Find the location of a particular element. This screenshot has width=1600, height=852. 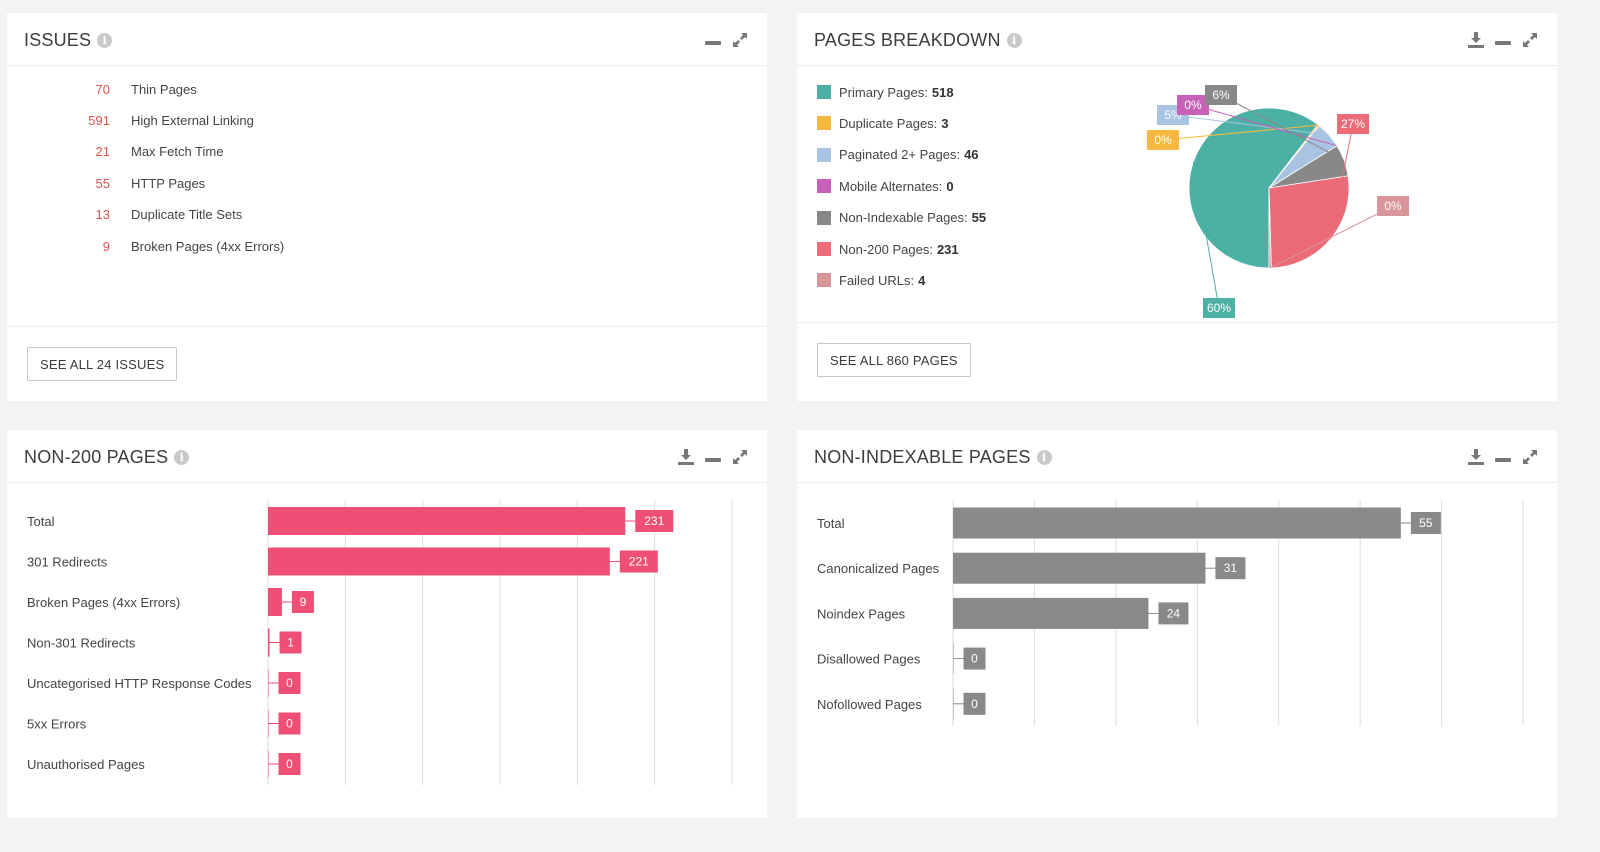

bar-category-label: Canonicalized Pages is located at coordinates (878, 568).